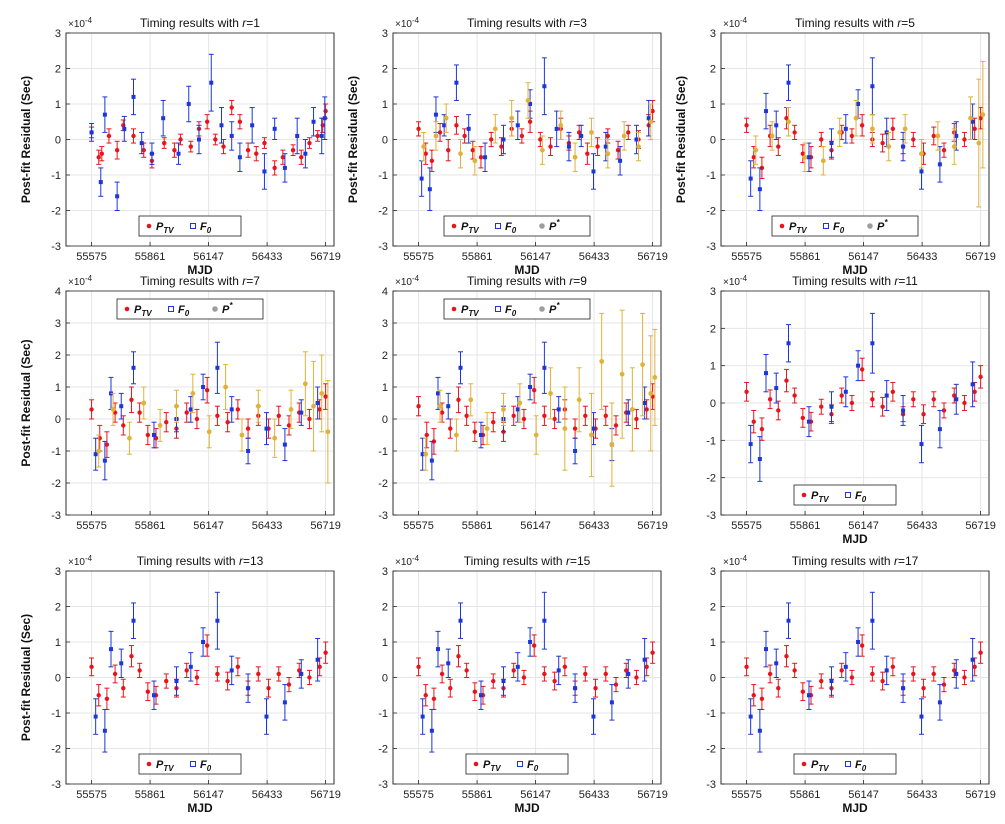  I want to click on legend-box, so click(190, 309).